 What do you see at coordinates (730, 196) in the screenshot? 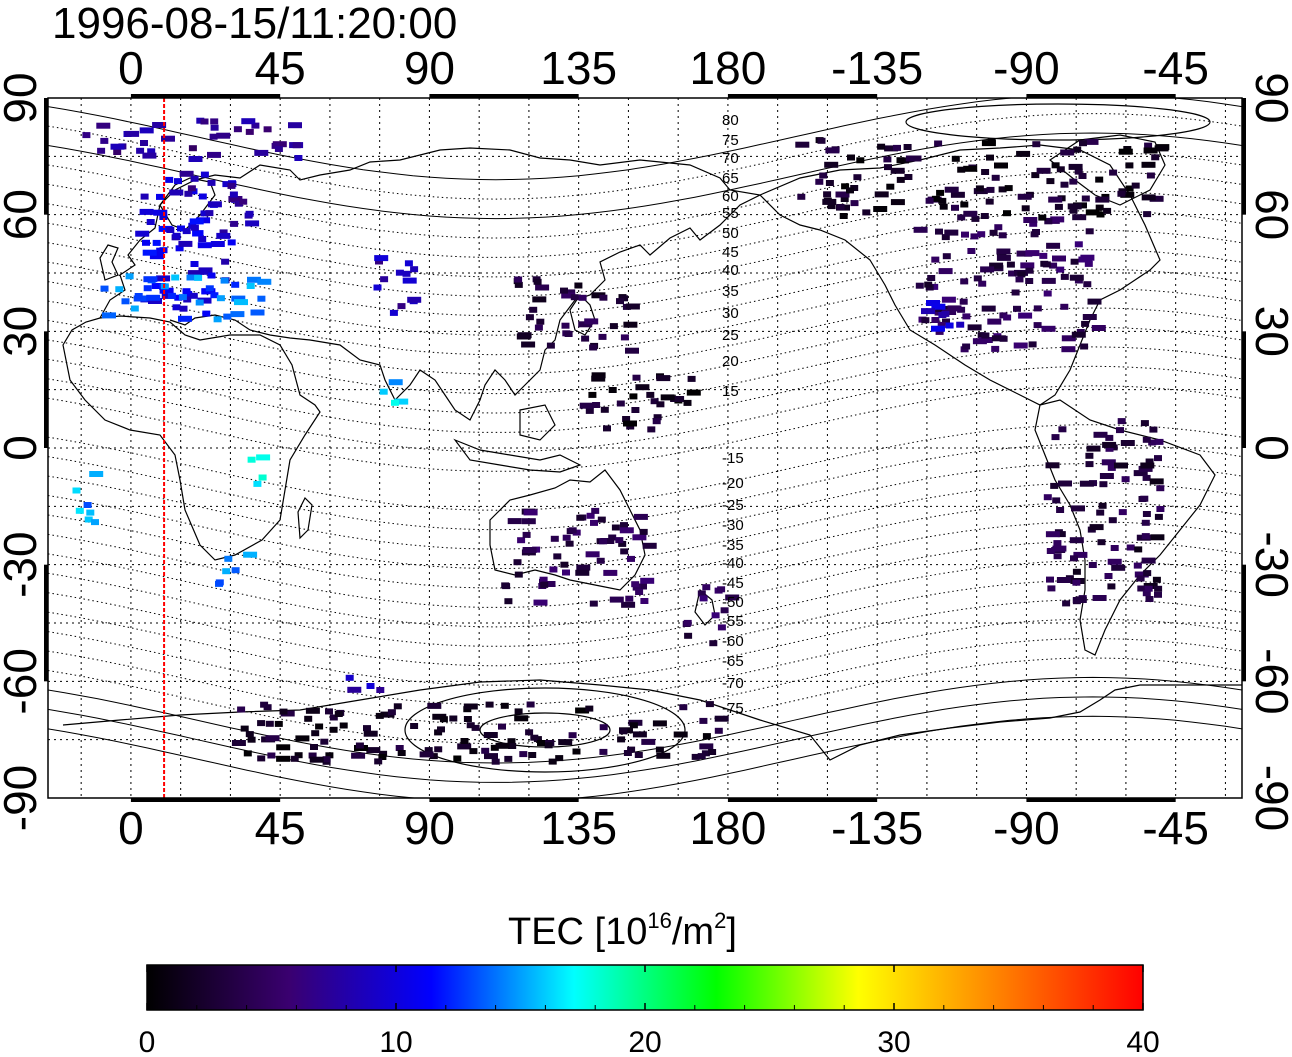
I see `contour-label: 60` at bounding box center [730, 196].